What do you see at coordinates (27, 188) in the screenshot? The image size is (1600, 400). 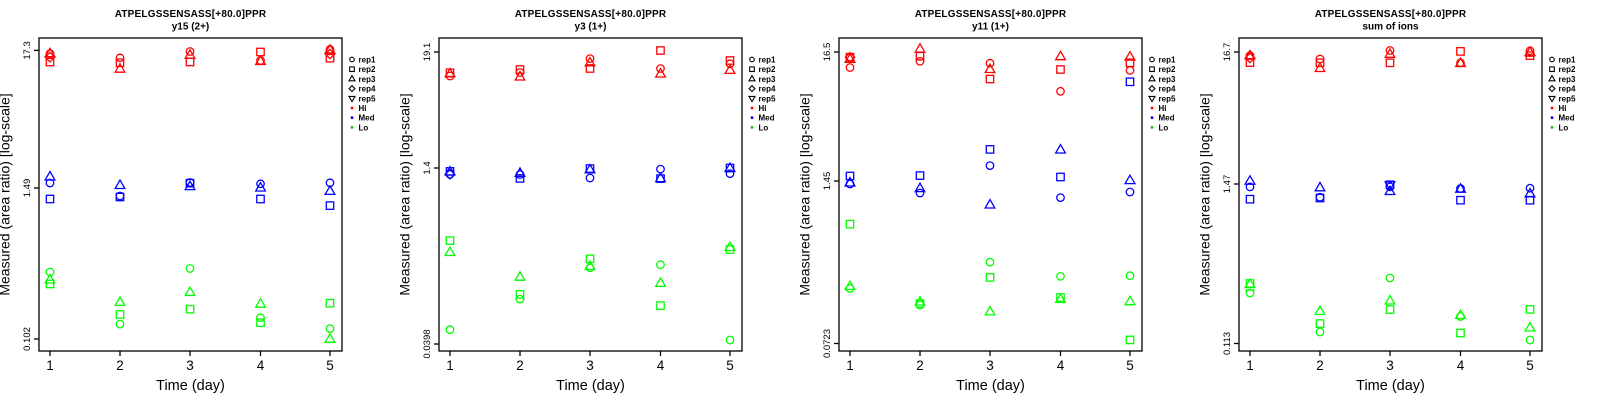 I see `svg-text: 1.49` at bounding box center [27, 188].